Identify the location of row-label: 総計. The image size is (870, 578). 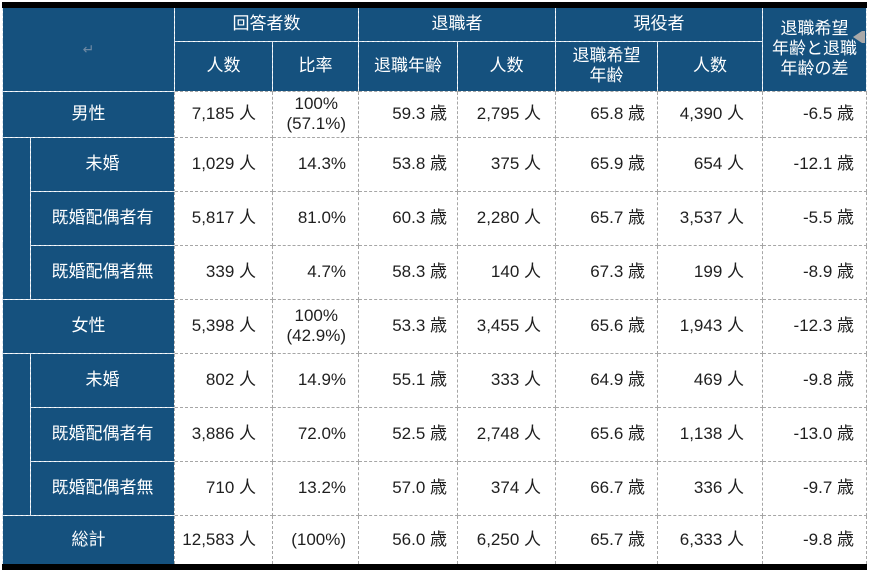
(88, 541).